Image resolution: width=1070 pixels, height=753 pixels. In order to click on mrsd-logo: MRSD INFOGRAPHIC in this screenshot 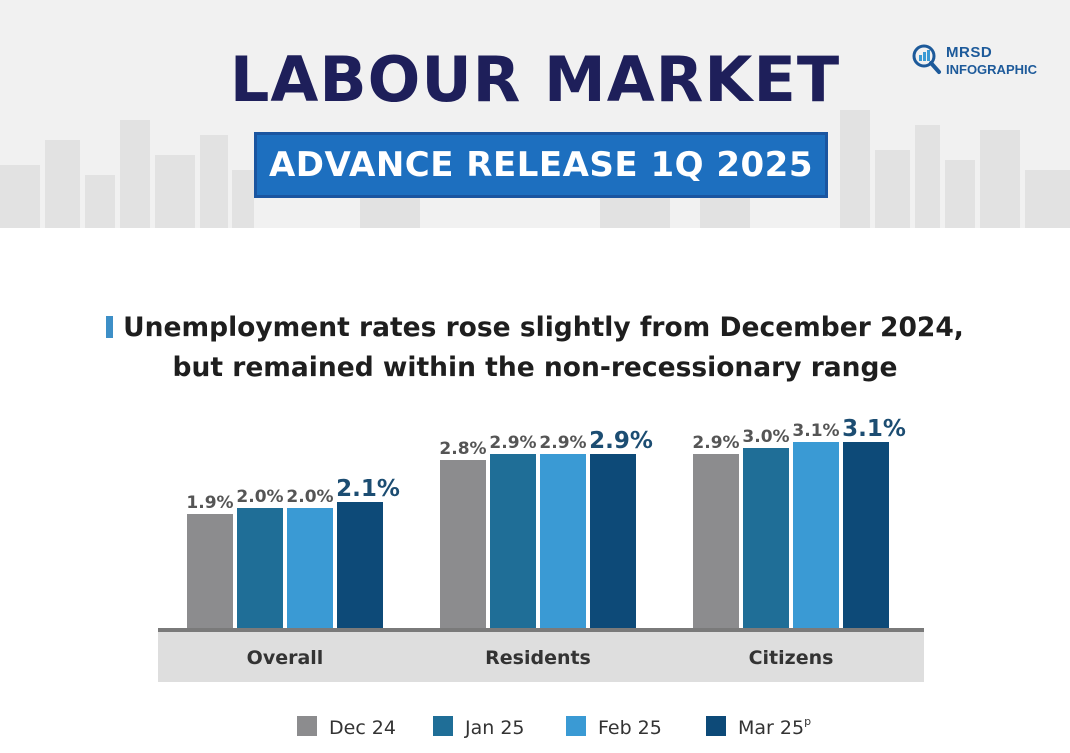, I will do `click(982, 62)`.